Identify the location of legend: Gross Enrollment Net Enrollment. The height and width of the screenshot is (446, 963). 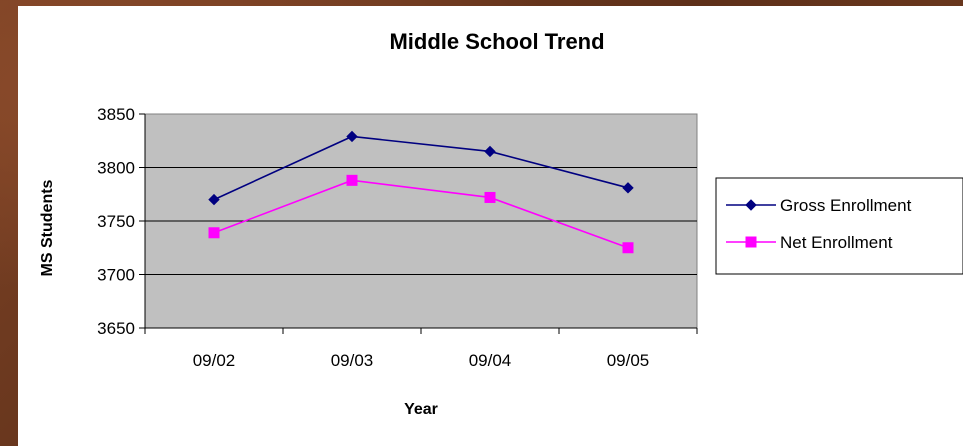
(839, 226).